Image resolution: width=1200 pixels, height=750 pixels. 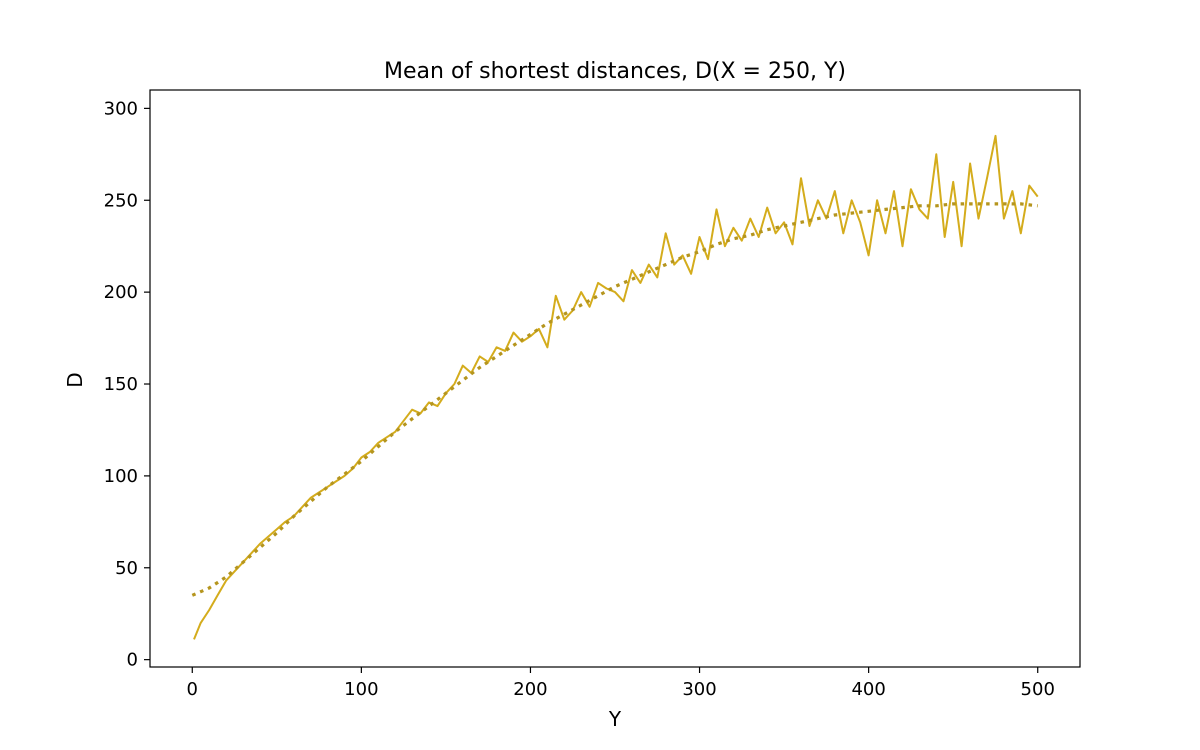 What do you see at coordinates (192, 689) in the screenshot?
I see `x-tick-label: 0` at bounding box center [192, 689].